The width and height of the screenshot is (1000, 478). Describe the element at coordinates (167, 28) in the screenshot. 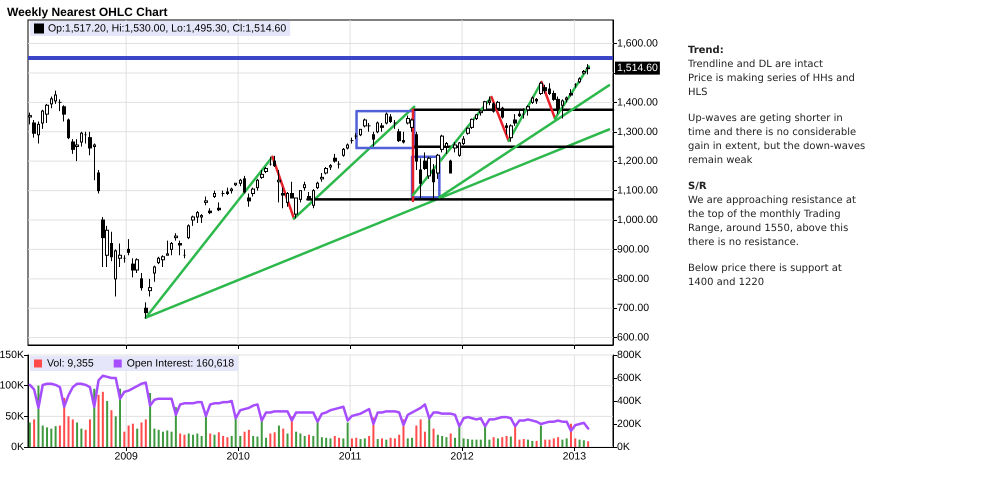

I see `legend-label: Op:1,517.20, Hi:1,530.00, Lo:1,495.30, Cl:1,514.60` at that location.